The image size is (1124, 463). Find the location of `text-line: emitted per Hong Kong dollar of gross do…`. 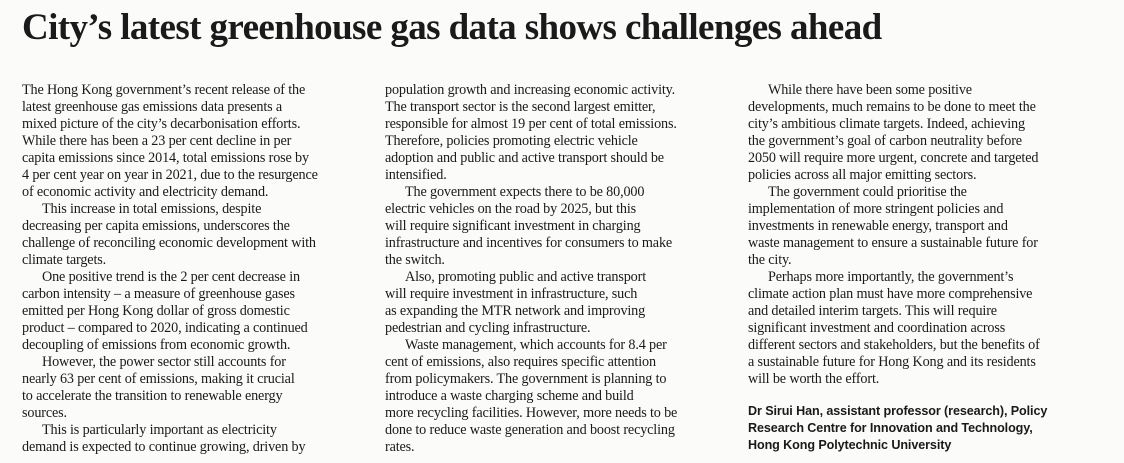

text-line: emitted per Hong Kong dollar of gross do… is located at coordinates (156, 311).